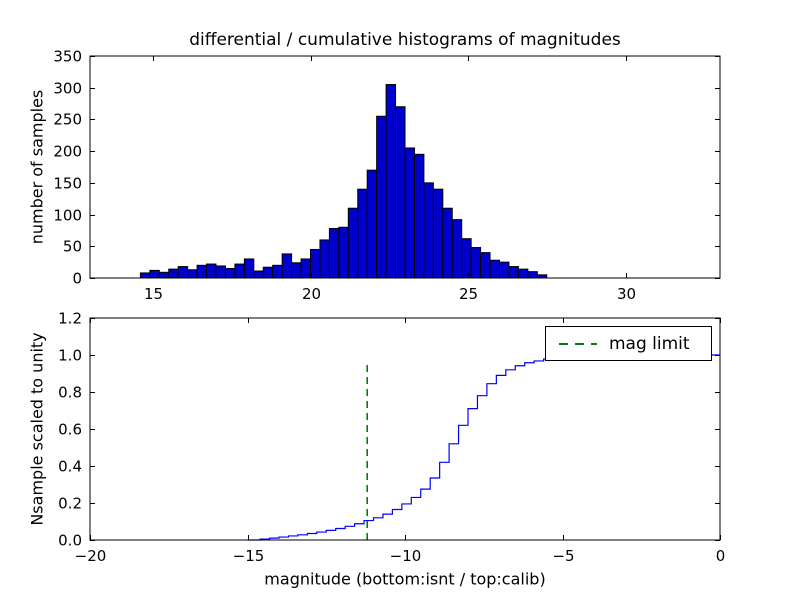  Describe the element at coordinates (70, 430) in the screenshot. I see `svg-text: 0.6` at that location.